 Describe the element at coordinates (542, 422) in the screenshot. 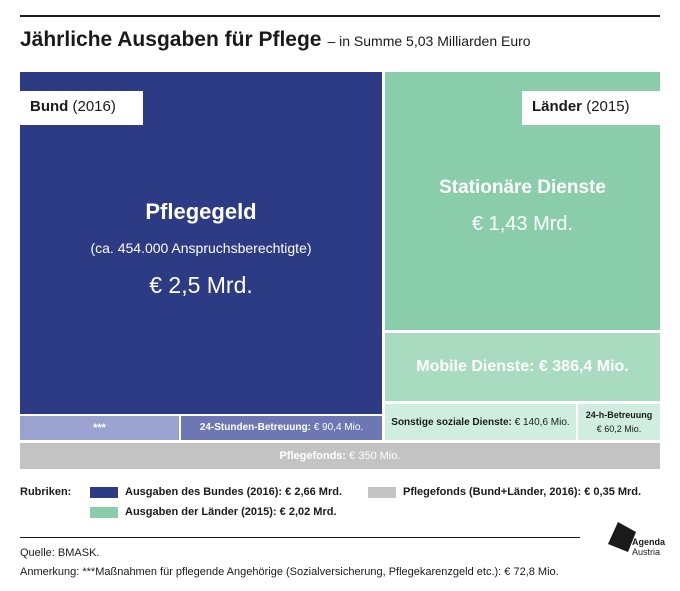

I see `tile-sonstige-soziale-value: € 140,6 Mio.` at that location.